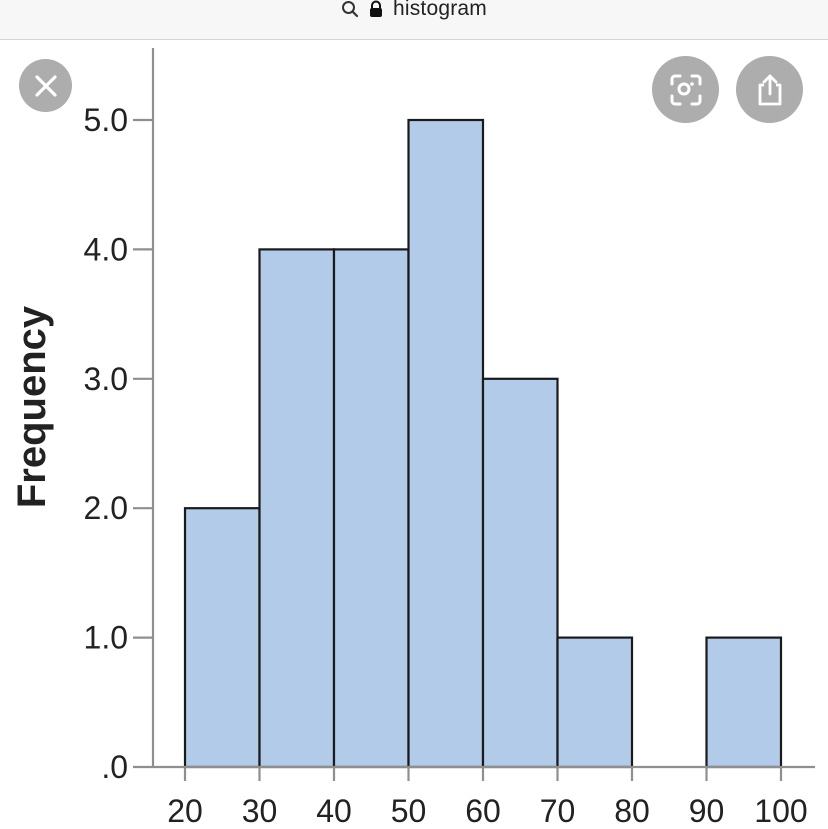 The image size is (828, 829). Describe the element at coordinates (707, 811) in the screenshot. I see `x-tick-label: 90` at that location.